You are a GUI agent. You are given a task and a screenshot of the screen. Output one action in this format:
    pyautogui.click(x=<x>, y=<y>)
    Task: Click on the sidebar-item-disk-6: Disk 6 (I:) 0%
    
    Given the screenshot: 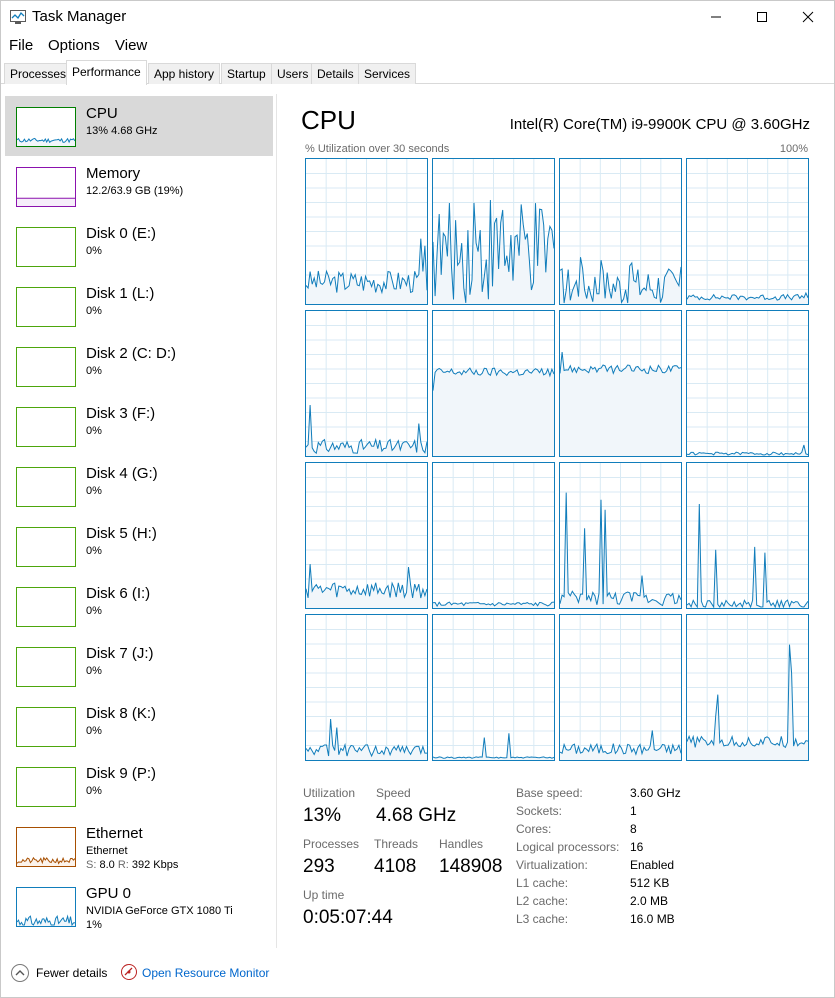 What is the action you would take?
    pyautogui.click(x=139, y=606)
    